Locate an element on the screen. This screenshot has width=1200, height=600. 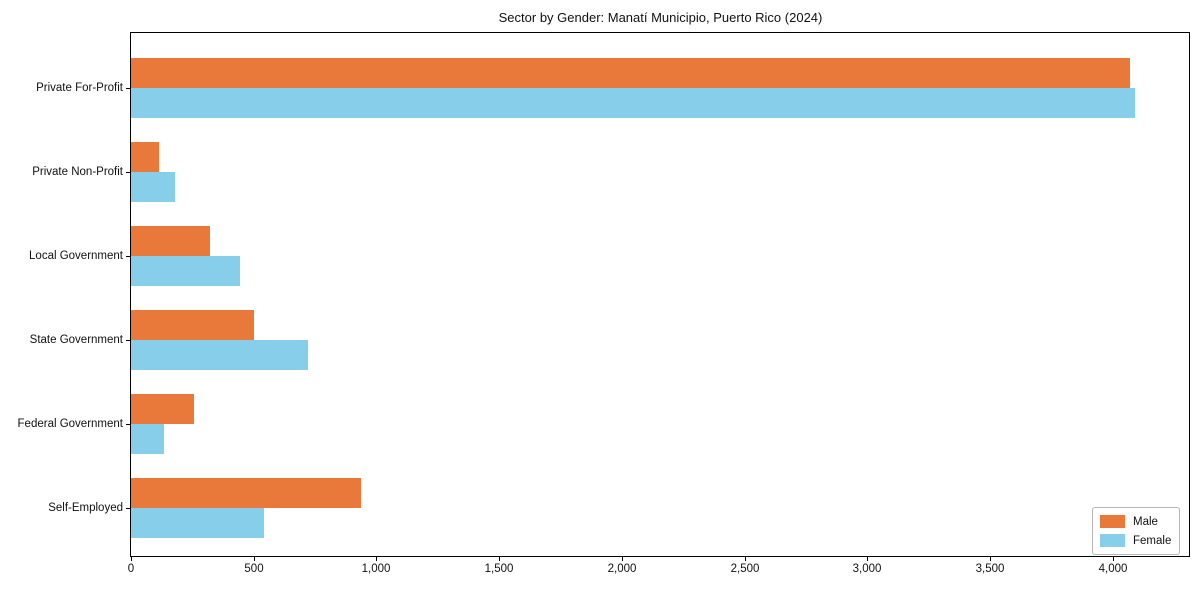
x-tick-label: 500 is located at coordinates (254, 569).